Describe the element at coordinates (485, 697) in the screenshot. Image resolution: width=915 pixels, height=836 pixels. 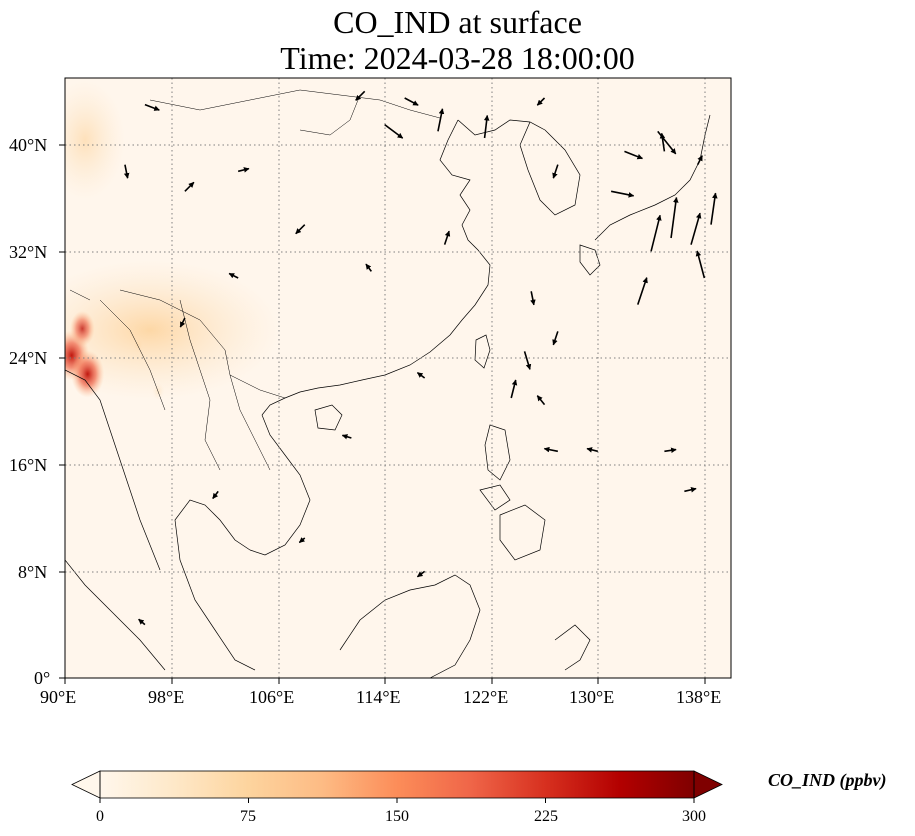
I see `lon-tick-label: 122°E` at that location.